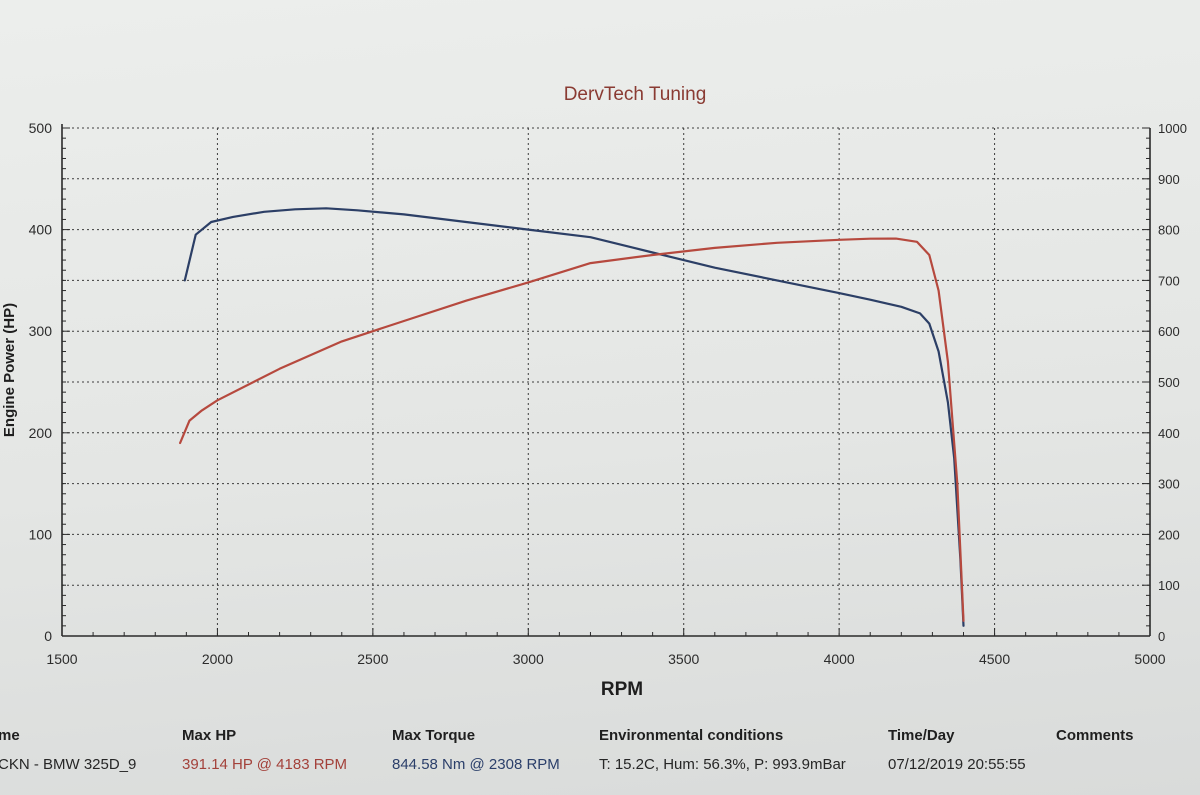 The height and width of the screenshot is (795, 1200). I want to click on footer-maxhp-header: Max HP, so click(209, 735).